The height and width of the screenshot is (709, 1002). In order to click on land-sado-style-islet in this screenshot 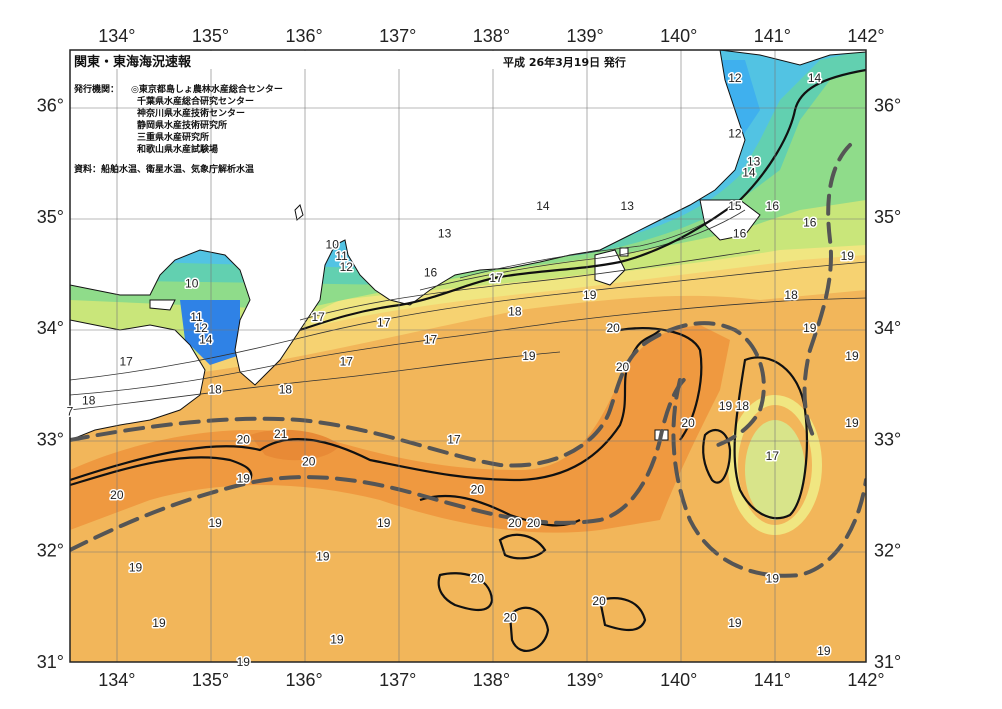, I will do `click(299, 212)`.